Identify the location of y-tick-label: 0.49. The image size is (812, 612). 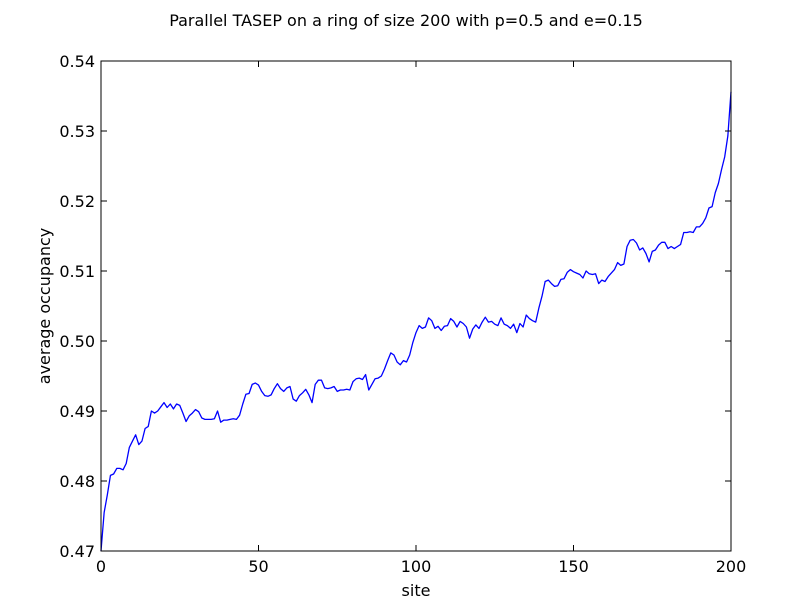
(77, 411).